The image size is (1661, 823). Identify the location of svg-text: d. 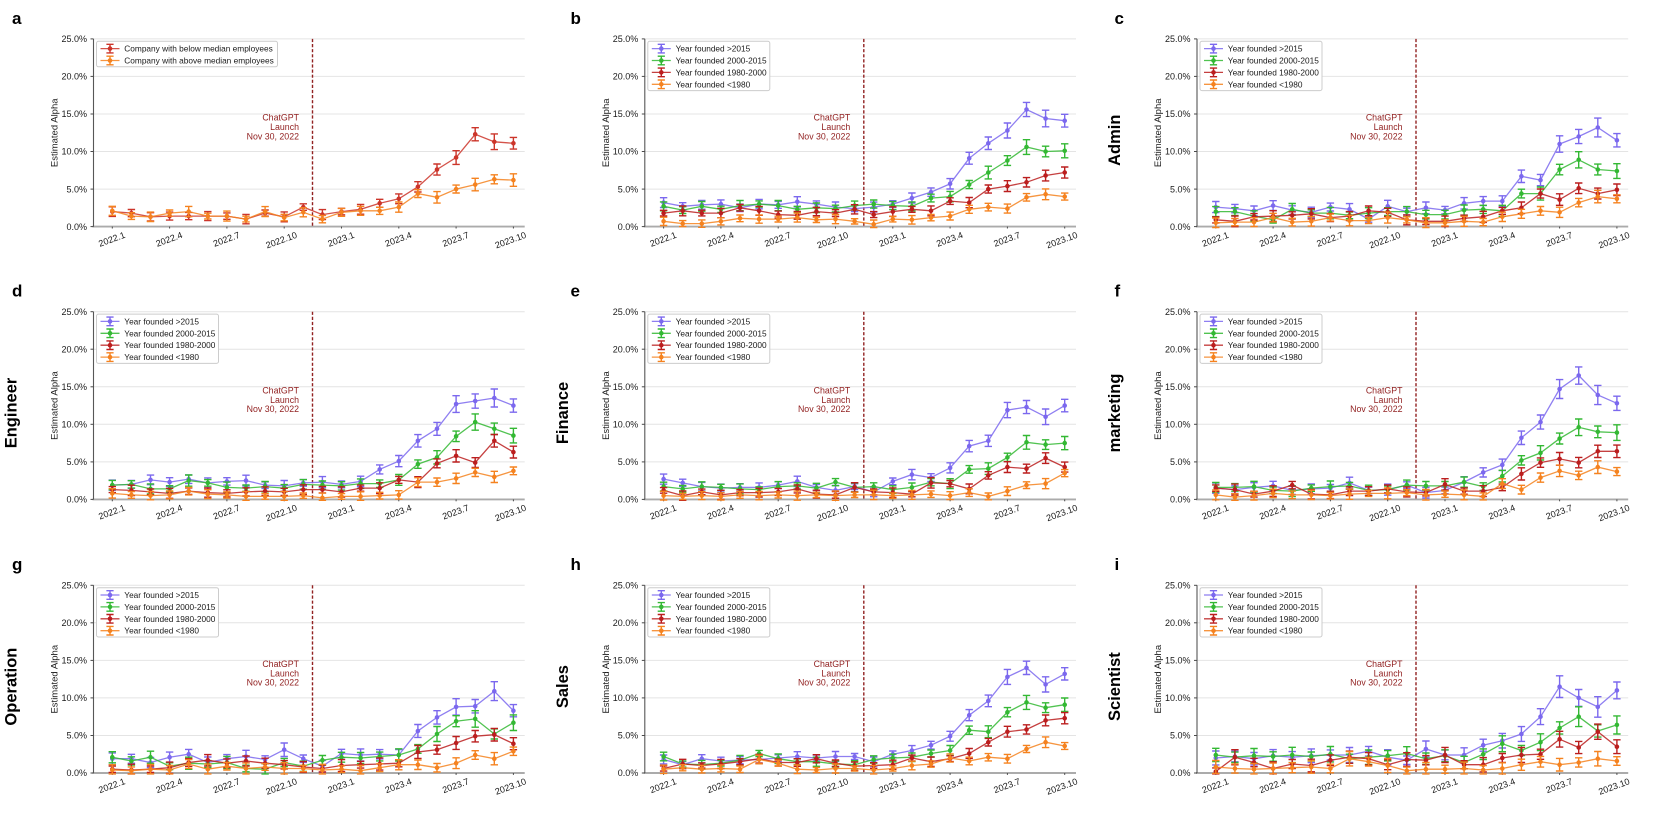
(17, 291).